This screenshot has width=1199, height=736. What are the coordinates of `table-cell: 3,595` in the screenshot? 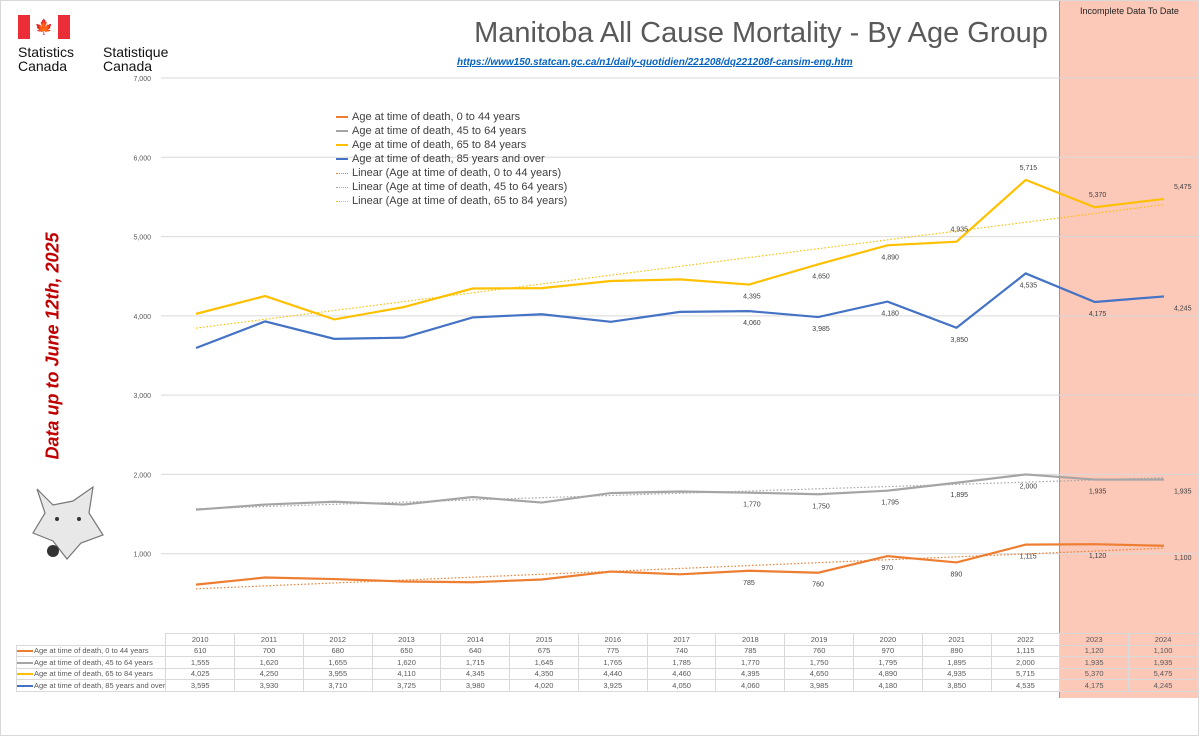 It's located at (200, 685).